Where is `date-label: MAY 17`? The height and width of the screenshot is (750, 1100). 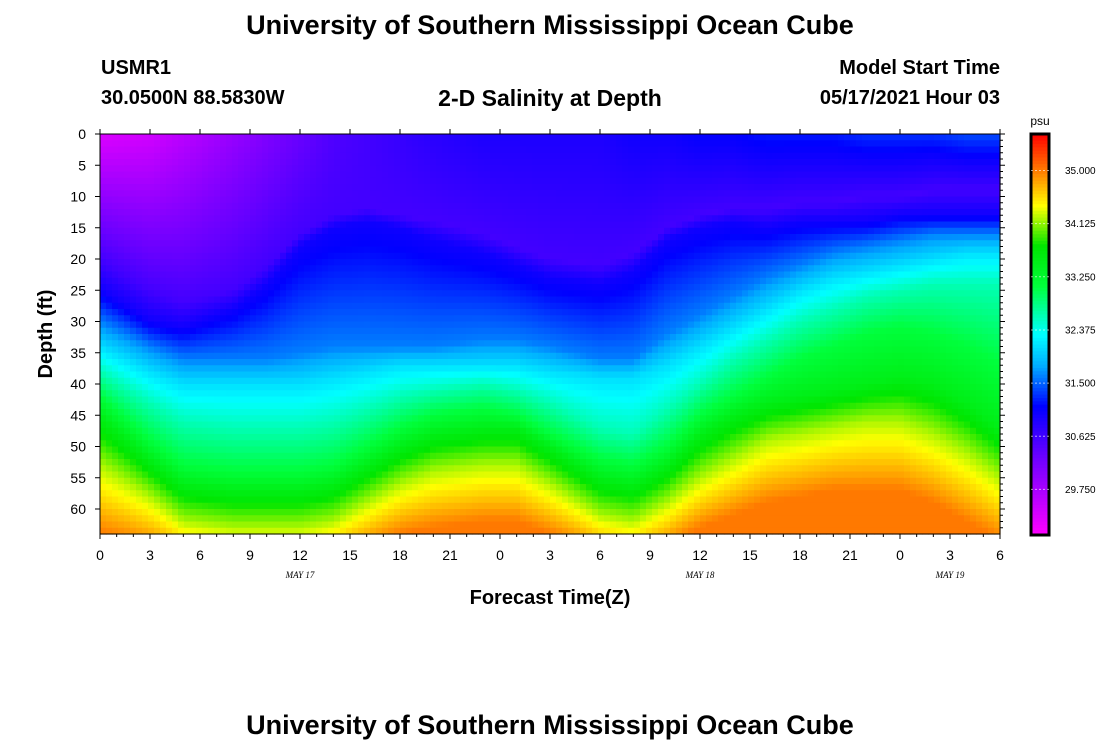
date-label: MAY 17 is located at coordinates (300, 575).